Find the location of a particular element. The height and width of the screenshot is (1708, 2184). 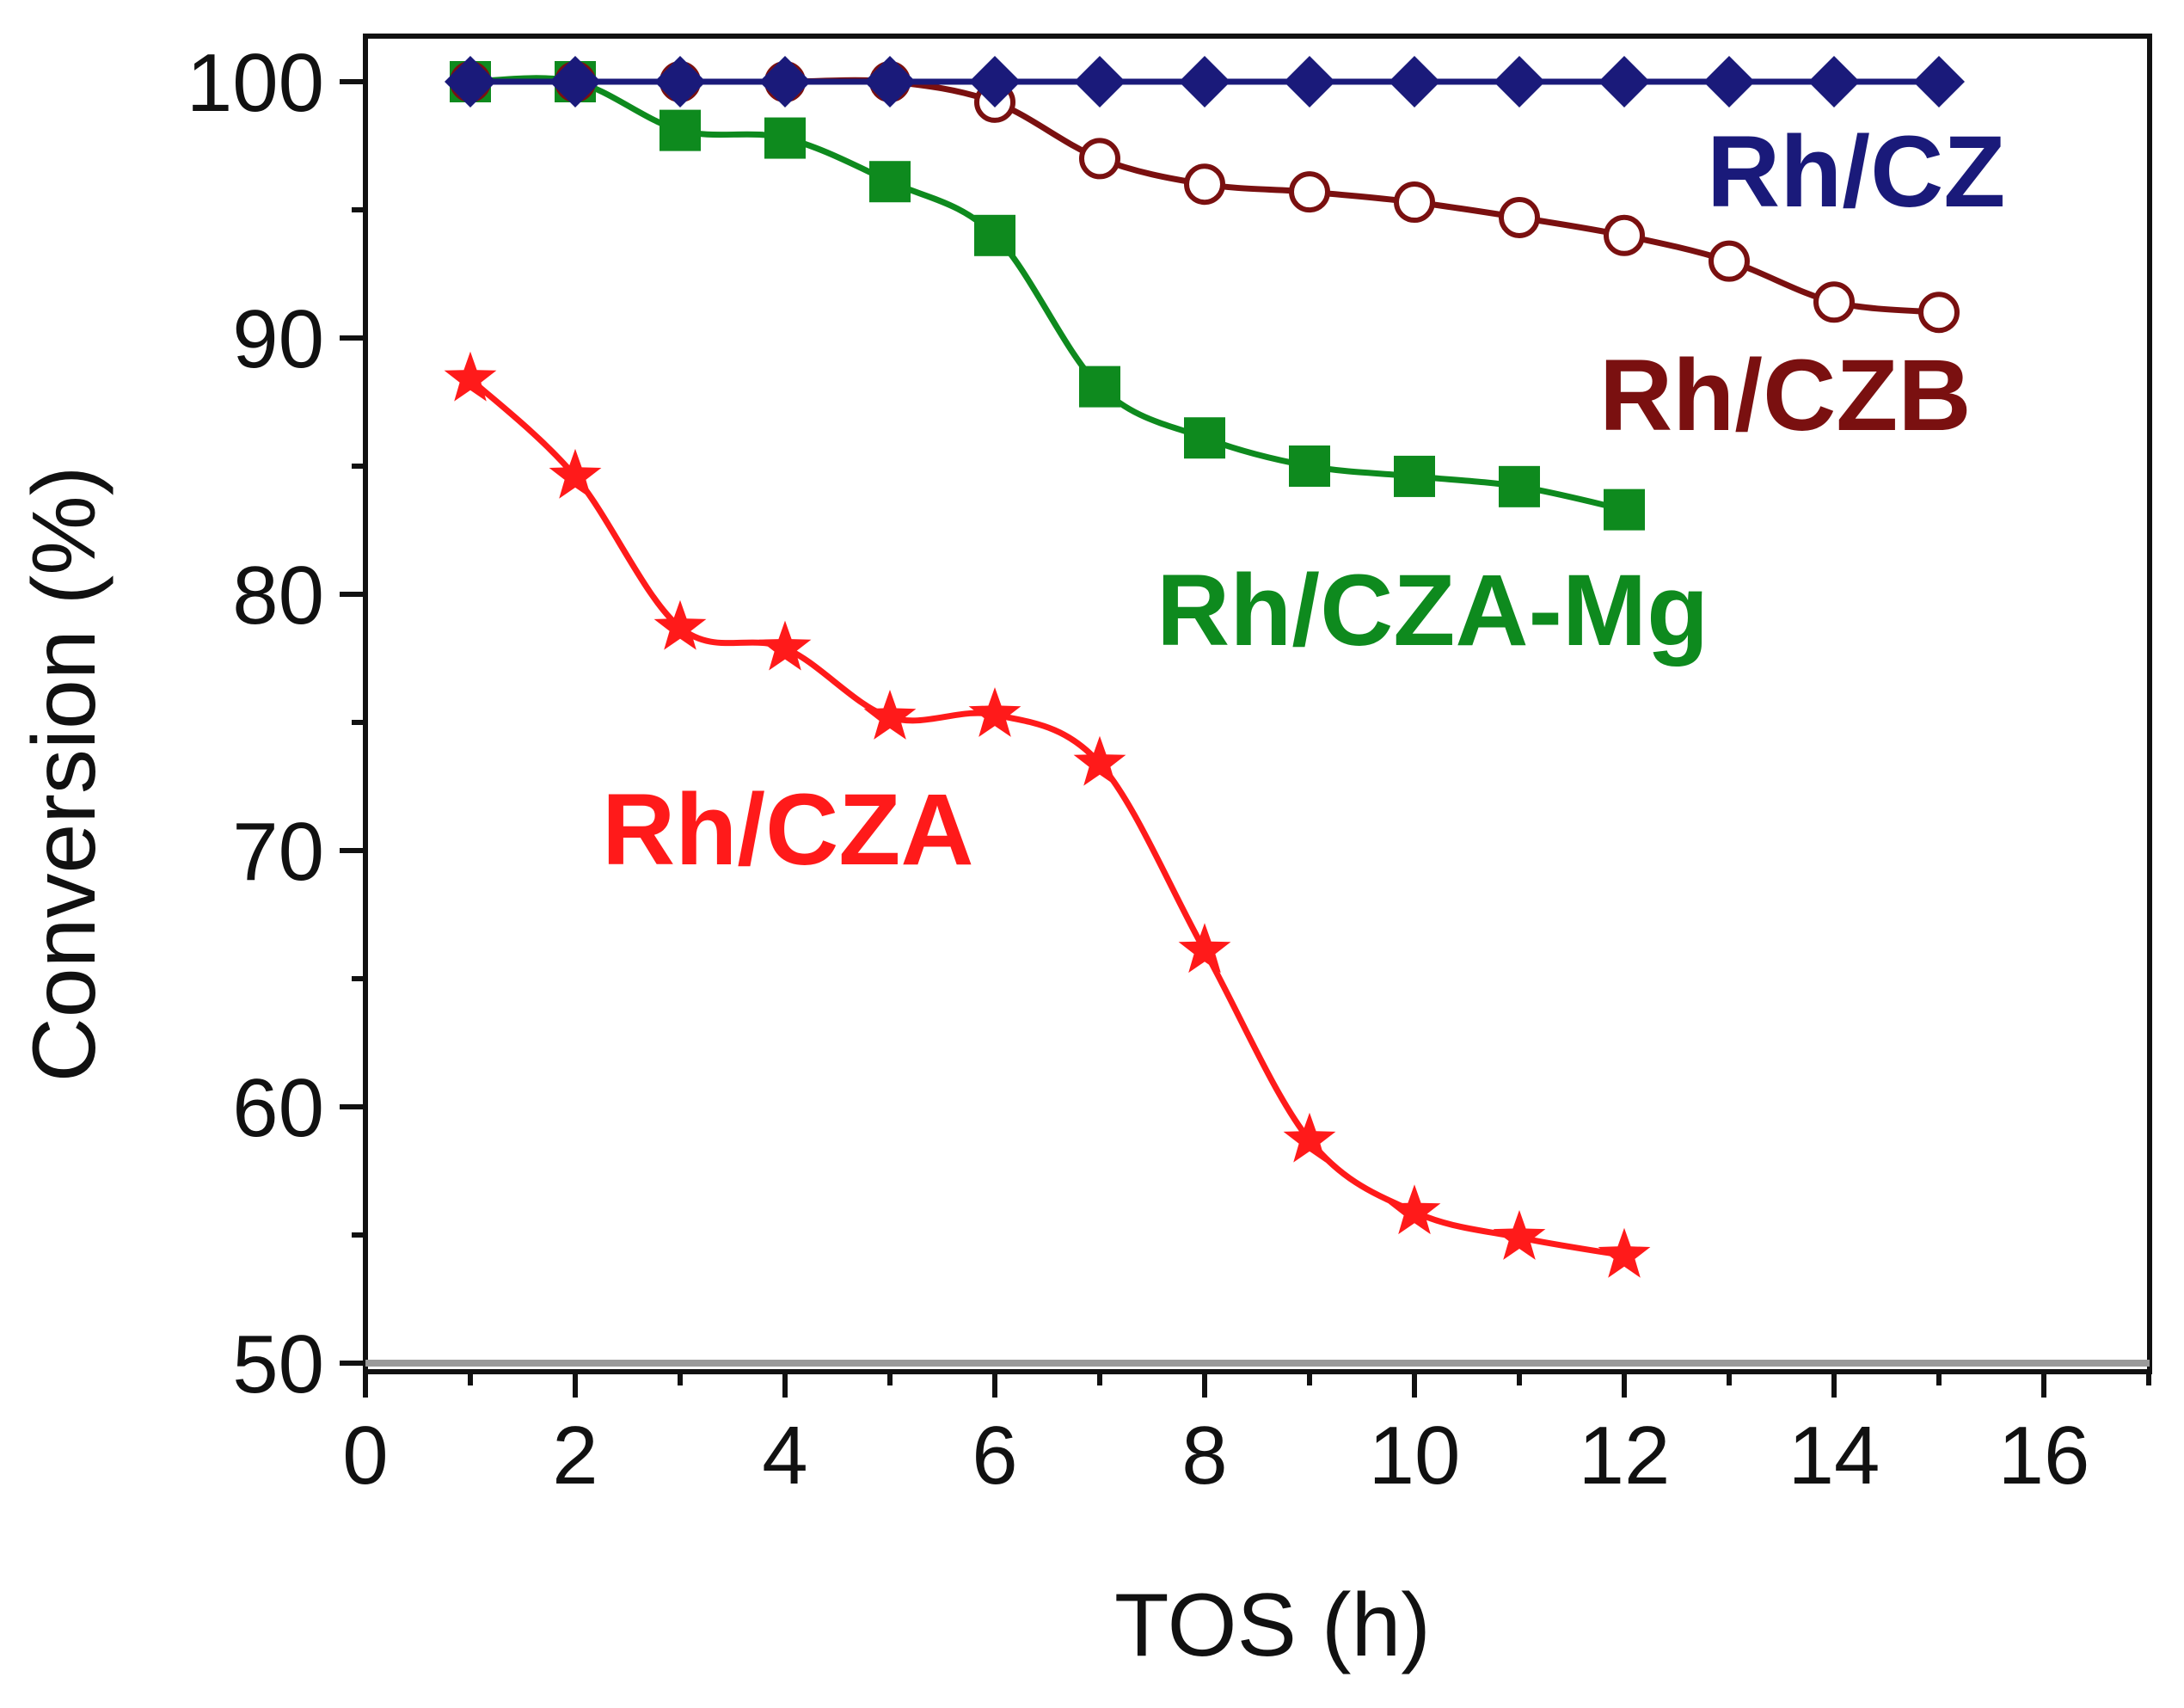

x-tick-label: 2 is located at coordinates (575, 1456).